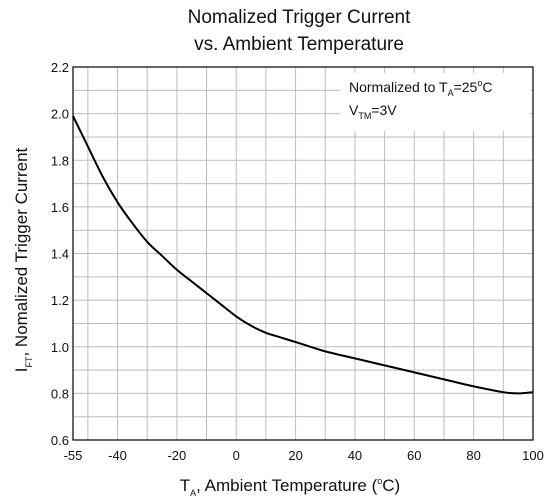 Image resolution: width=545 pixels, height=502 pixels. Describe the element at coordinates (60, 393) in the screenshot. I see `y-tick-label: 0.8` at that location.